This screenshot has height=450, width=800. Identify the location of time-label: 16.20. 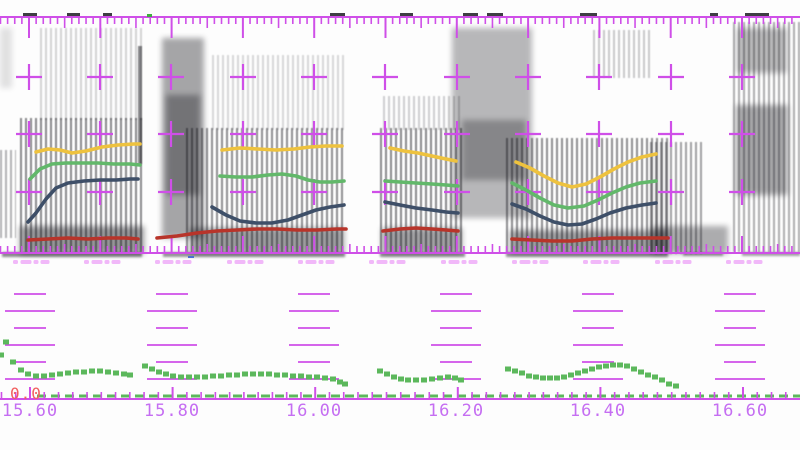
(456, 411).